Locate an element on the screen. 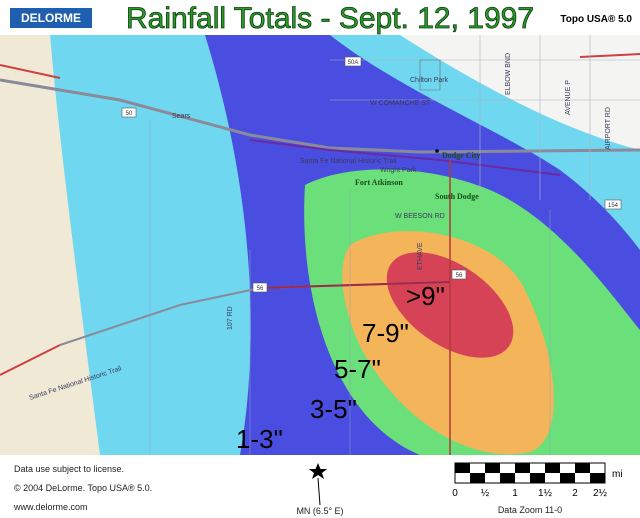 Image resolution: width=640 pixels, height=518 pixels. header-bg is located at coordinates (320, 17).